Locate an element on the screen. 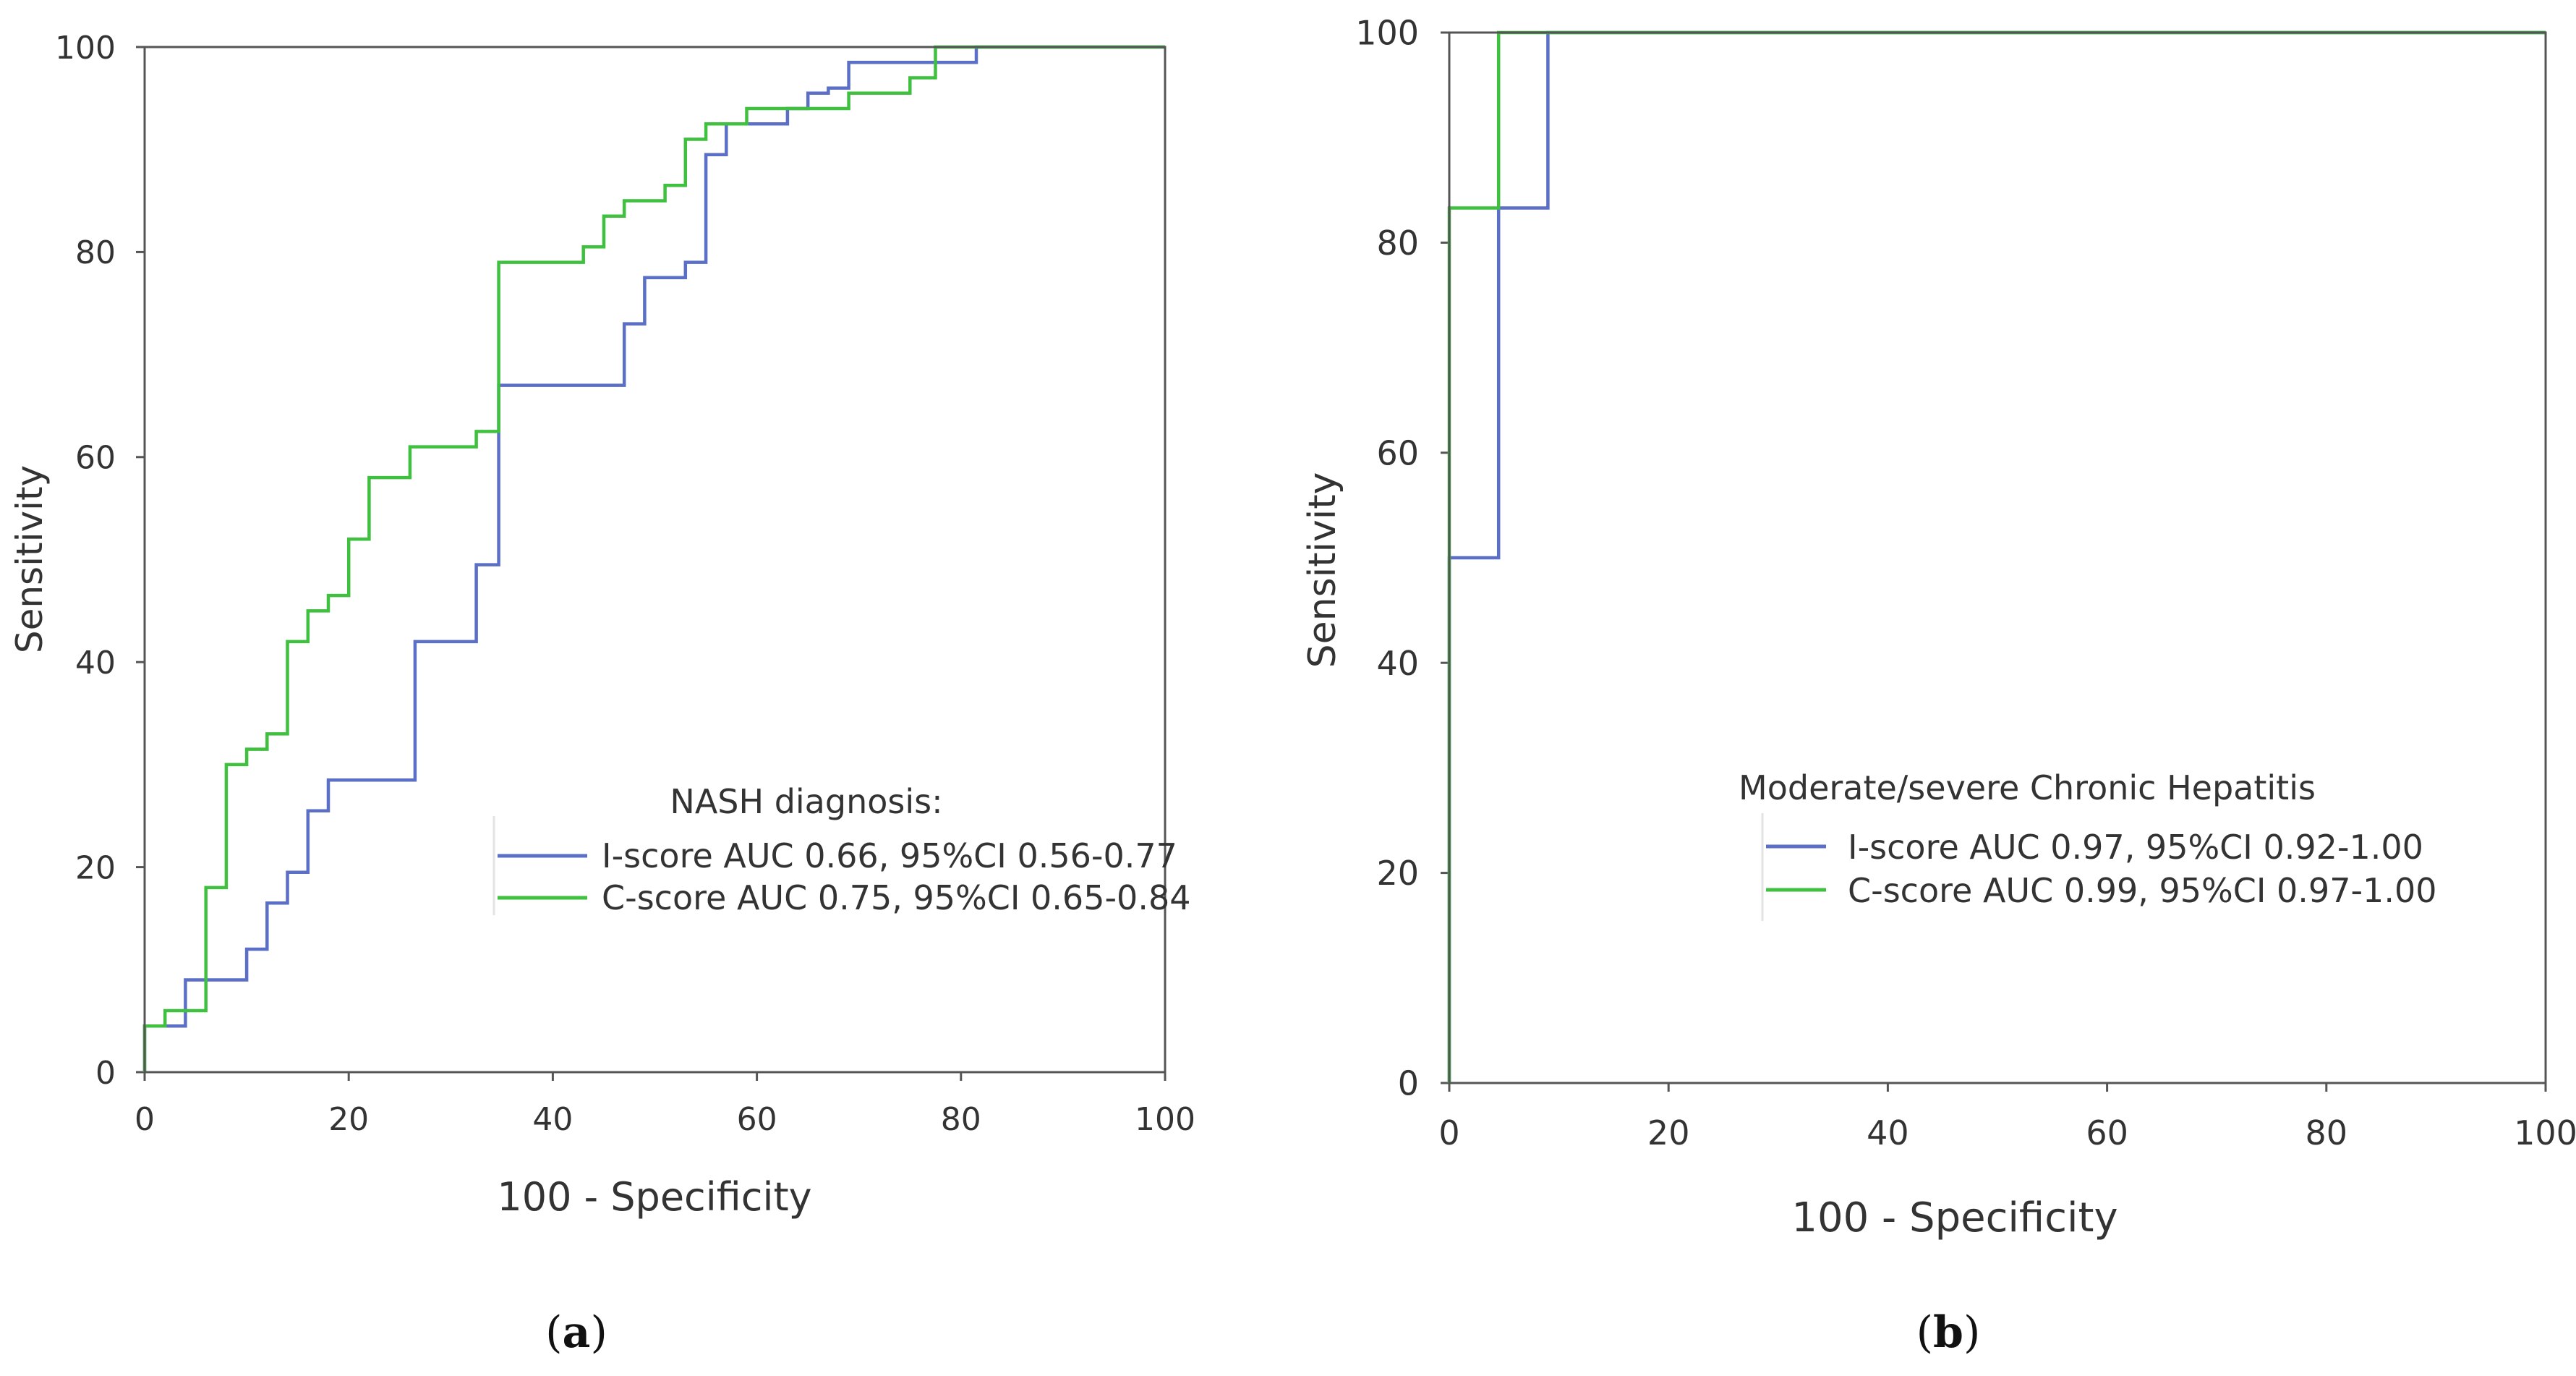  panel-a-ytick-label: 0 is located at coordinates (105, 1073).